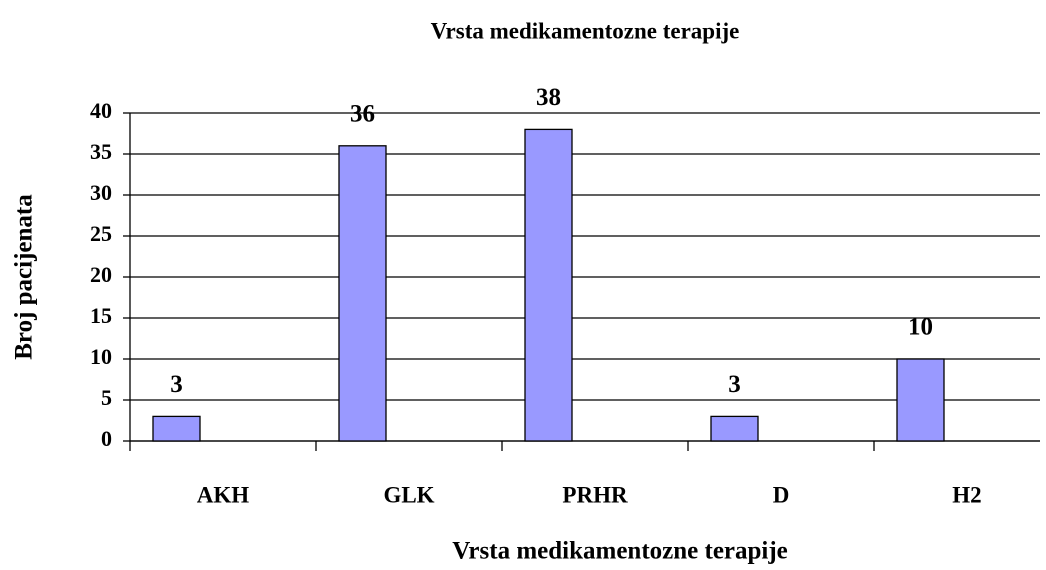 This screenshot has width=1046, height=570. What do you see at coordinates (101, 233) in the screenshot?
I see `y-tick-label: 25` at bounding box center [101, 233].